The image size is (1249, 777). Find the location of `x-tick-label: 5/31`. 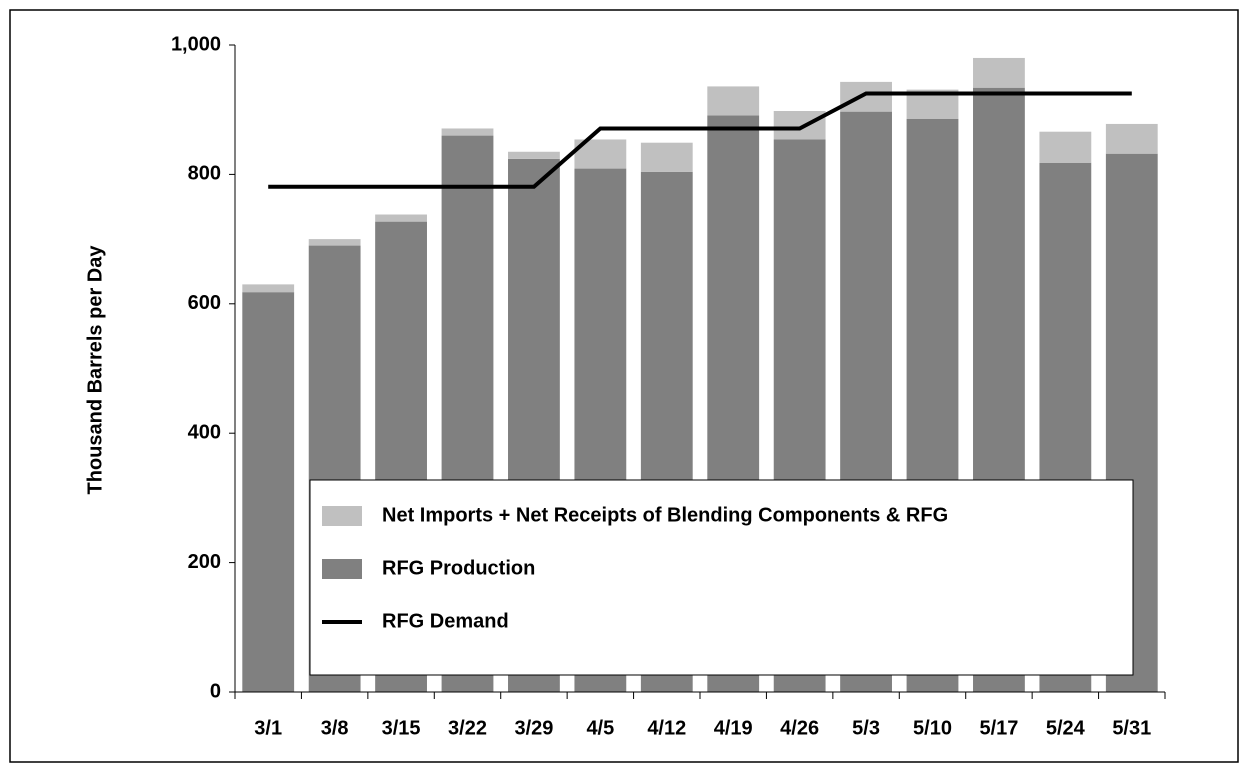

x-tick-label: 5/31 is located at coordinates (1131, 728).